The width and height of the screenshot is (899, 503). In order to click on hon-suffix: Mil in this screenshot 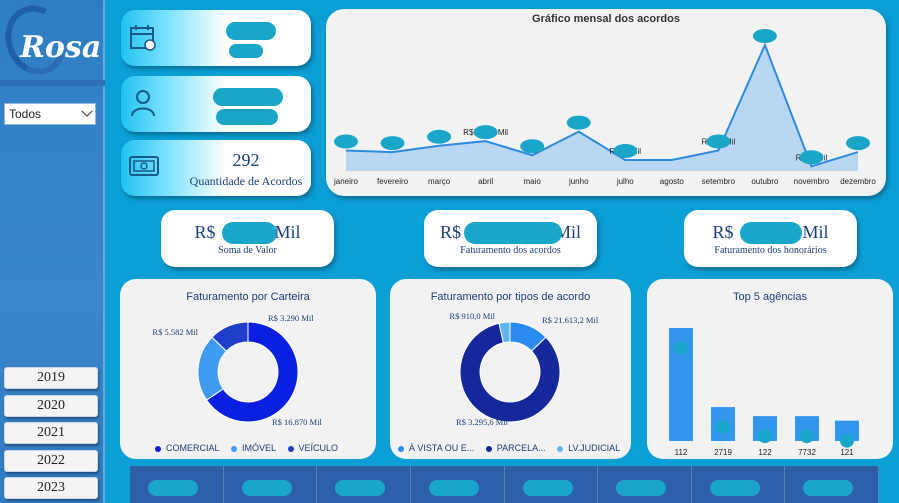, I will do `click(815, 231)`.